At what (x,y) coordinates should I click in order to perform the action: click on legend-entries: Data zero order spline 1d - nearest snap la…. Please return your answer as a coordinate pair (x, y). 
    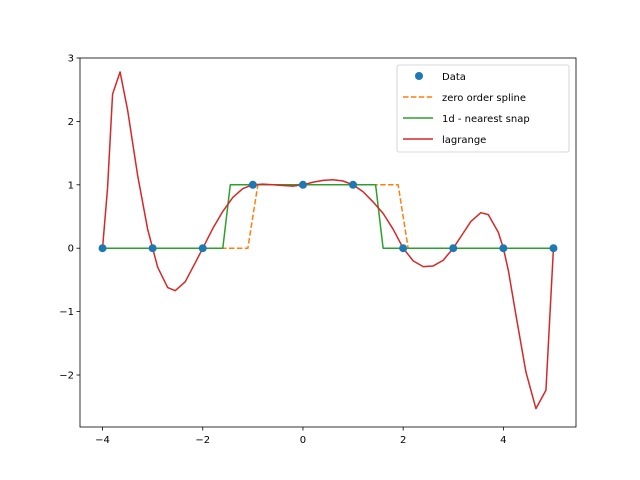
    Looking at the image, I should click on (466, 109).